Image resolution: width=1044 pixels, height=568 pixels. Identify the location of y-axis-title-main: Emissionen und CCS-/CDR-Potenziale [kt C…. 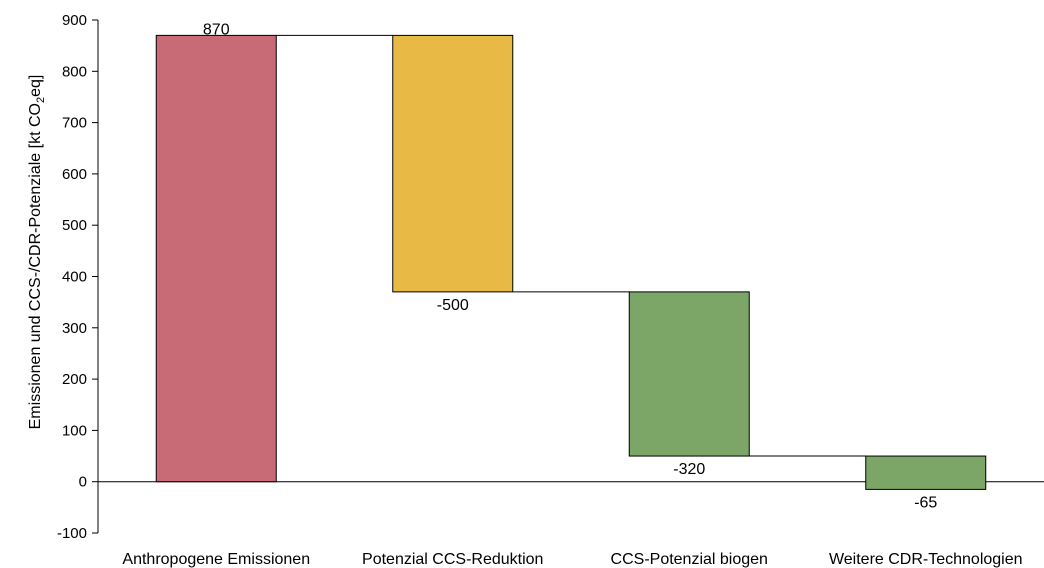
(35, 266).